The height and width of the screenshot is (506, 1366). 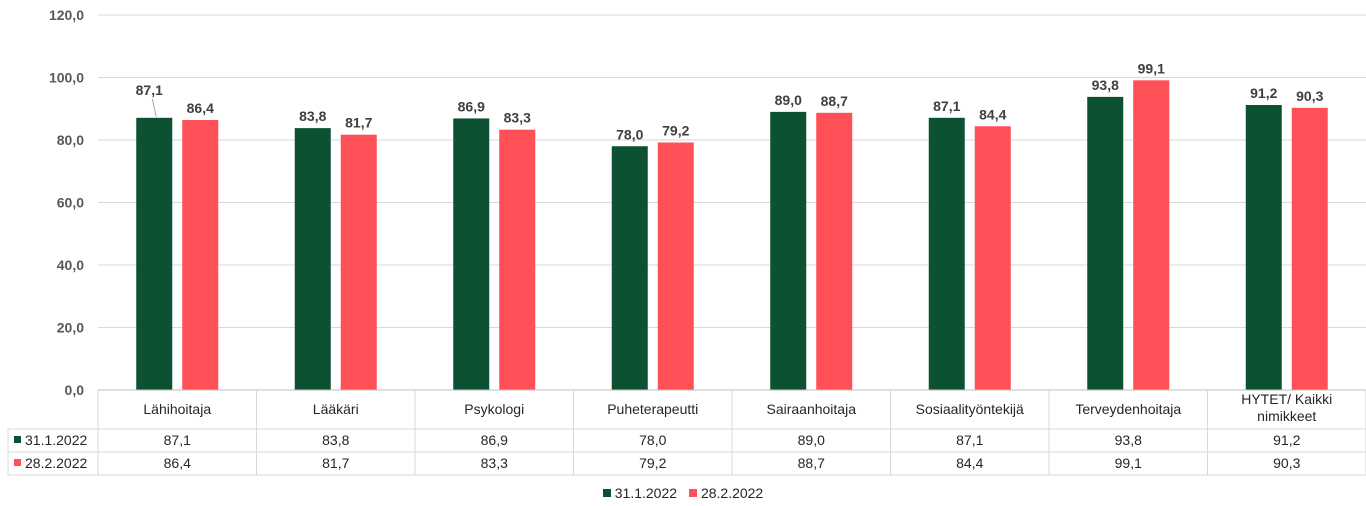 What do you see at coordinates (1128, 463) in the screenshot?
I see `table-cell: 99,1` at bounding box center [1128, 463].